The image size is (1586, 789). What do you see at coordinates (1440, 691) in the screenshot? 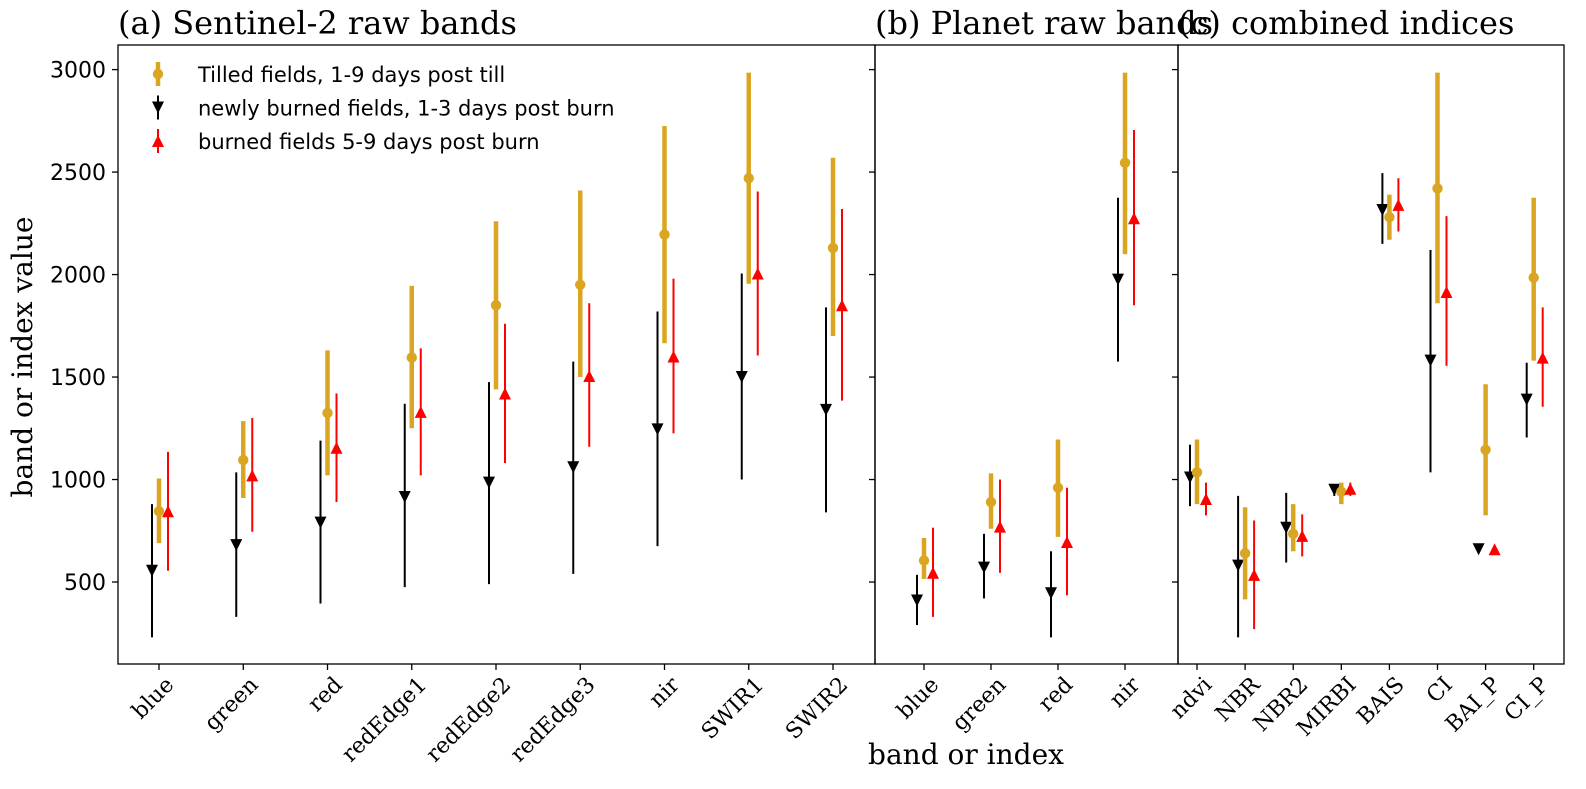
I see `x-tick-label: CI` at bounding box center [1440, 691].